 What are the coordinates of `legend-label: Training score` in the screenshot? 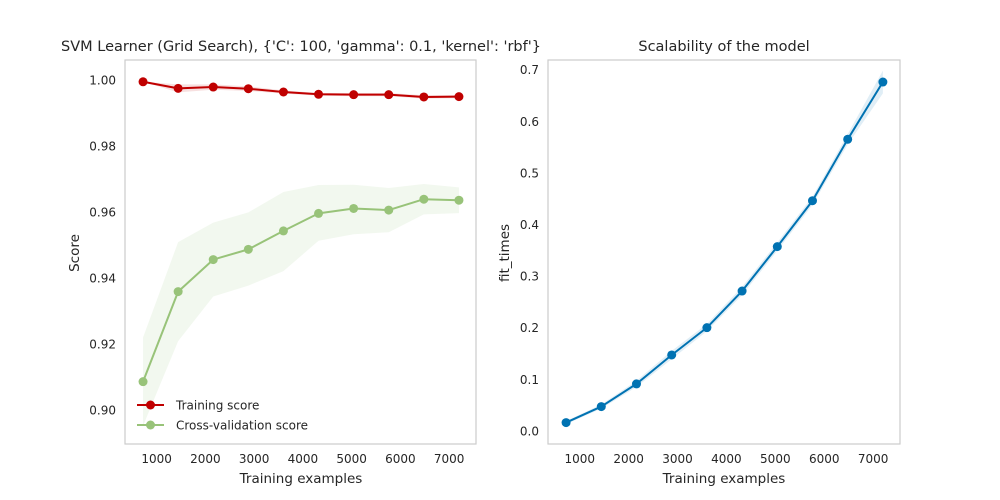 It's located at (217, 406).